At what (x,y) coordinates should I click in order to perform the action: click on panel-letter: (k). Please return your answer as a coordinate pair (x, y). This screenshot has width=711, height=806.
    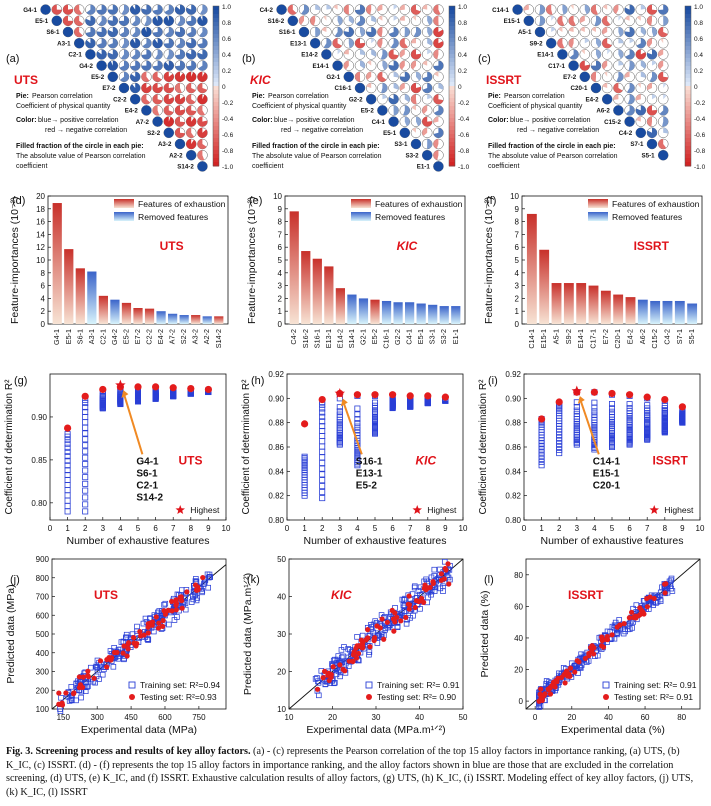
    Looking at the image, I should click on (253, 580).